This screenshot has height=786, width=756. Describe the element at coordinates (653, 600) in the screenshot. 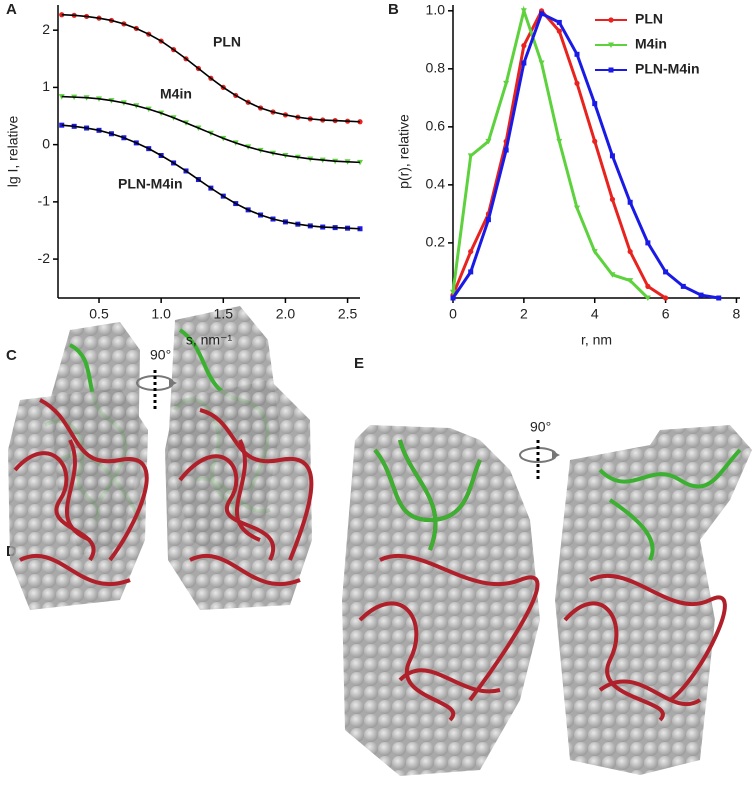

I see `model-e-right` at that location.